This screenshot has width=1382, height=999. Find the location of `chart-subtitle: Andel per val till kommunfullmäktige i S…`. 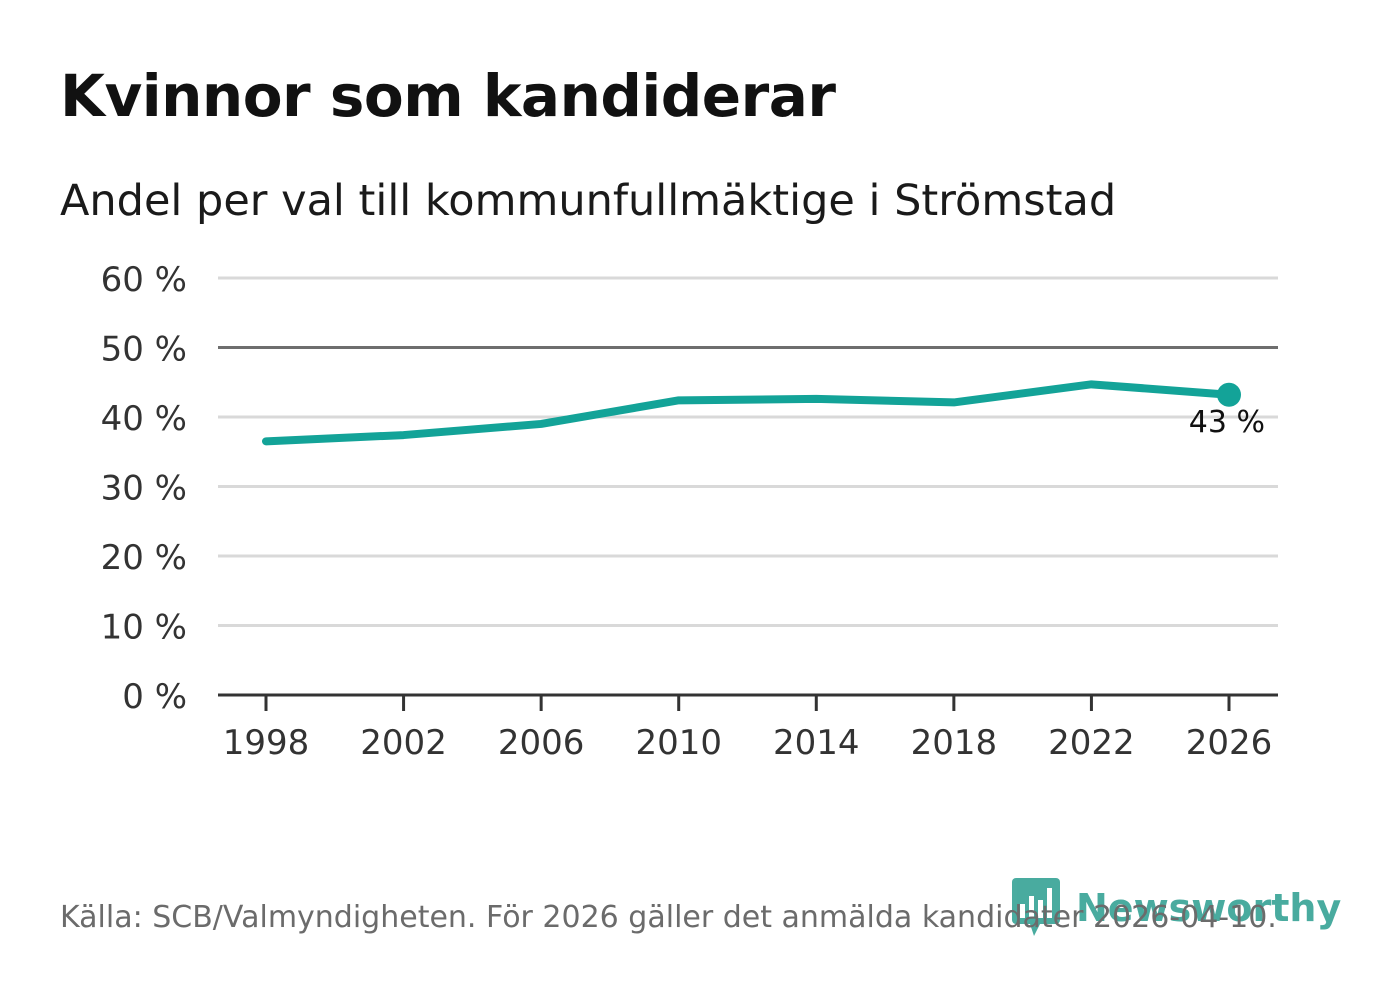

chart-subtitle: Andel per val till kommunfullmäktige i S… is located at coordinates (588, 201).